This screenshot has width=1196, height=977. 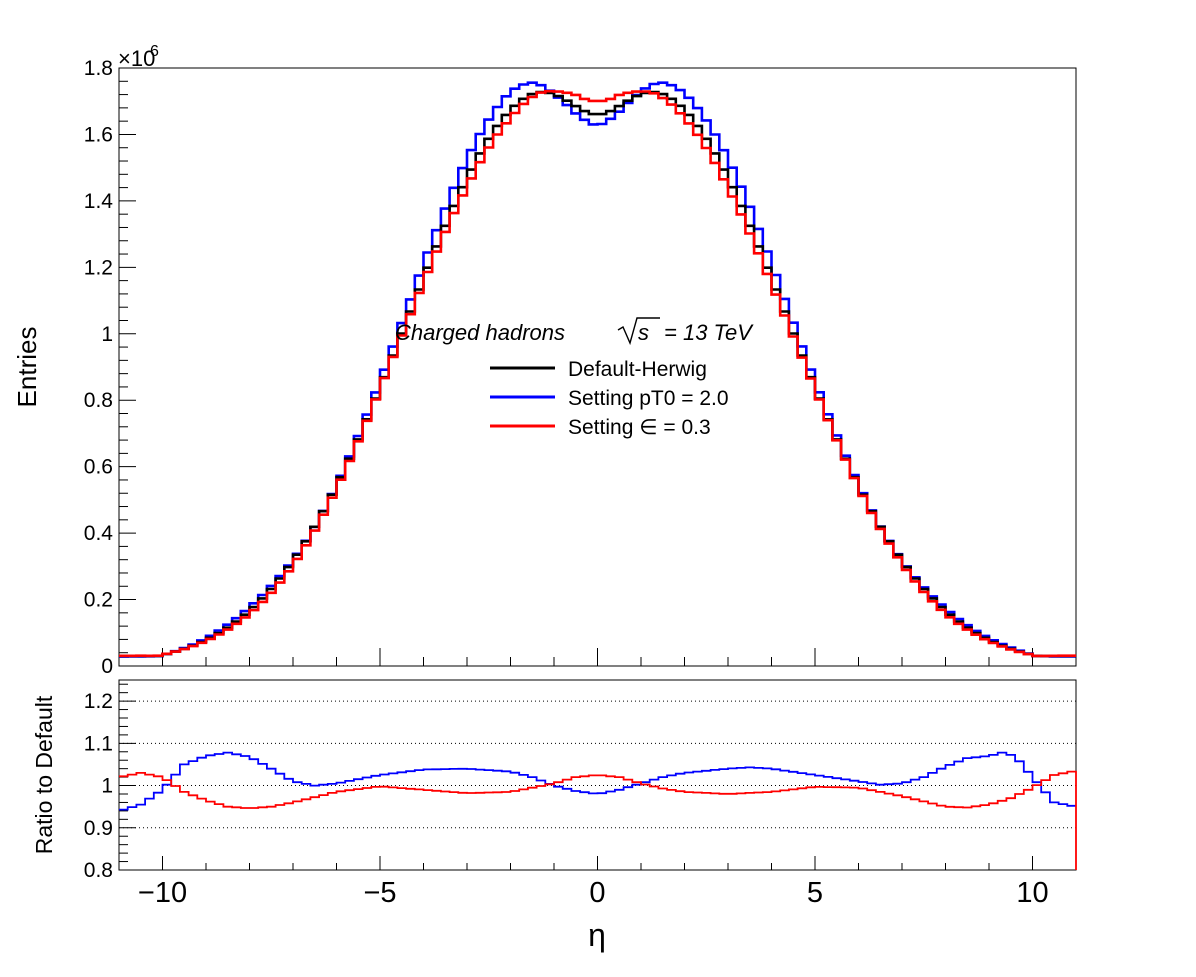 What do you see at coordinates (98, 134) in the screenshot?
I see `top-ytick-label: 1.6` at bounding box center [98, 134].